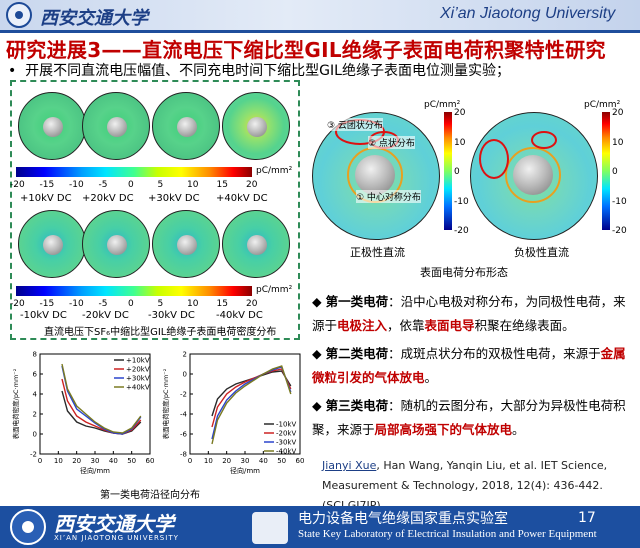  Describe the element at coordinates (274, 290) in the screenshot. I see `colorbar-unit-negative: pC/mm²` at that location.